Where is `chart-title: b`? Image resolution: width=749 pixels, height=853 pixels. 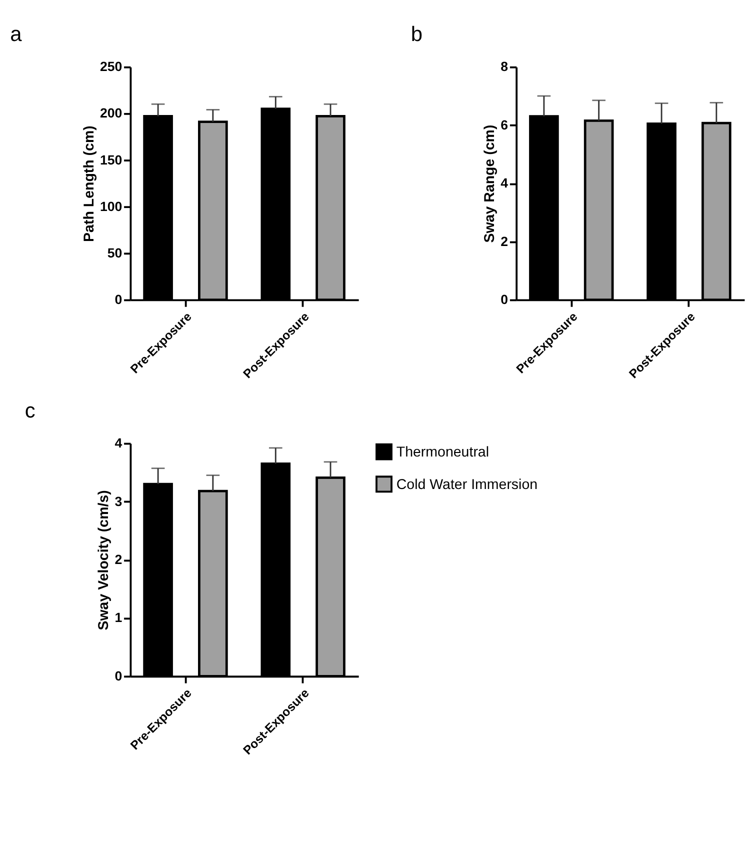
chart-title: b is located at coordinates (416, 34).